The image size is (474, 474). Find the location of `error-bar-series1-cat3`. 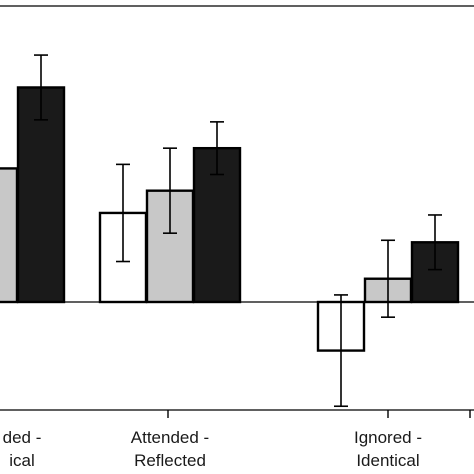

error-bar-series1-cat3 is located at coordinates (341, 351).